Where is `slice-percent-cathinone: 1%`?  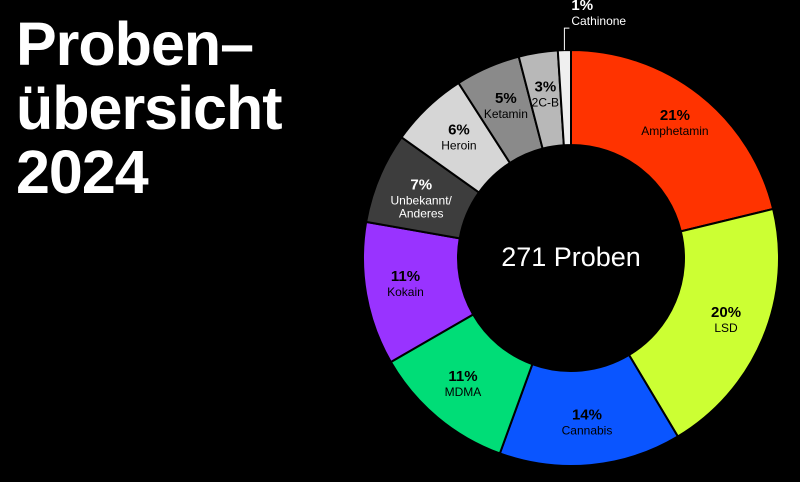
slice-percent-cathinone: 1% is located at coordinates (582, 7).